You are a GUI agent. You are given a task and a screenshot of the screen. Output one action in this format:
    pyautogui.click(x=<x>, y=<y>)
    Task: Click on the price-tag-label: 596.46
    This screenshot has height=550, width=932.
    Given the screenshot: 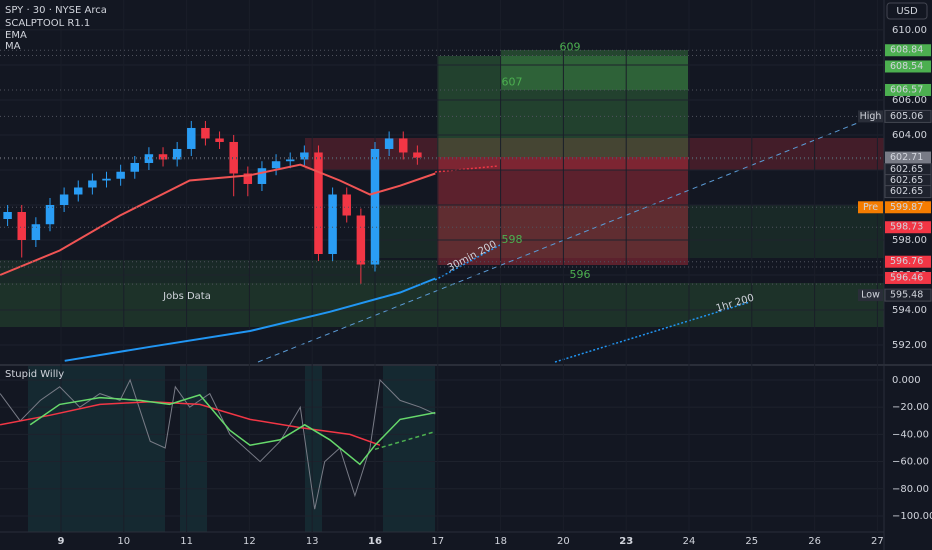 What is the action you would take?
    pyautogui.click(x=906, y=277)
    